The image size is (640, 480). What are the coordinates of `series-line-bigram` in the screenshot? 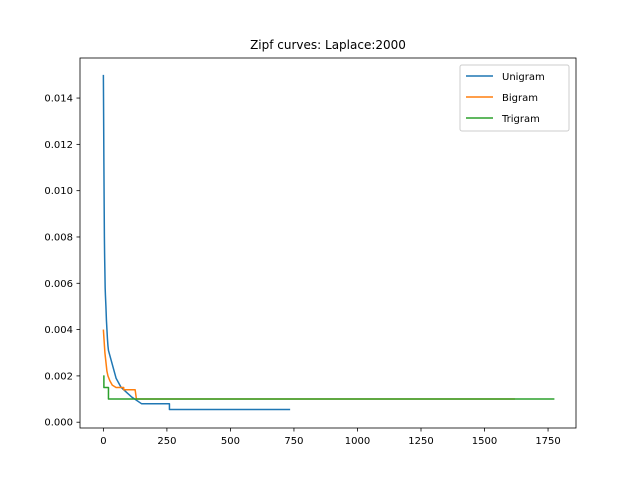 It's located at (309, 364).